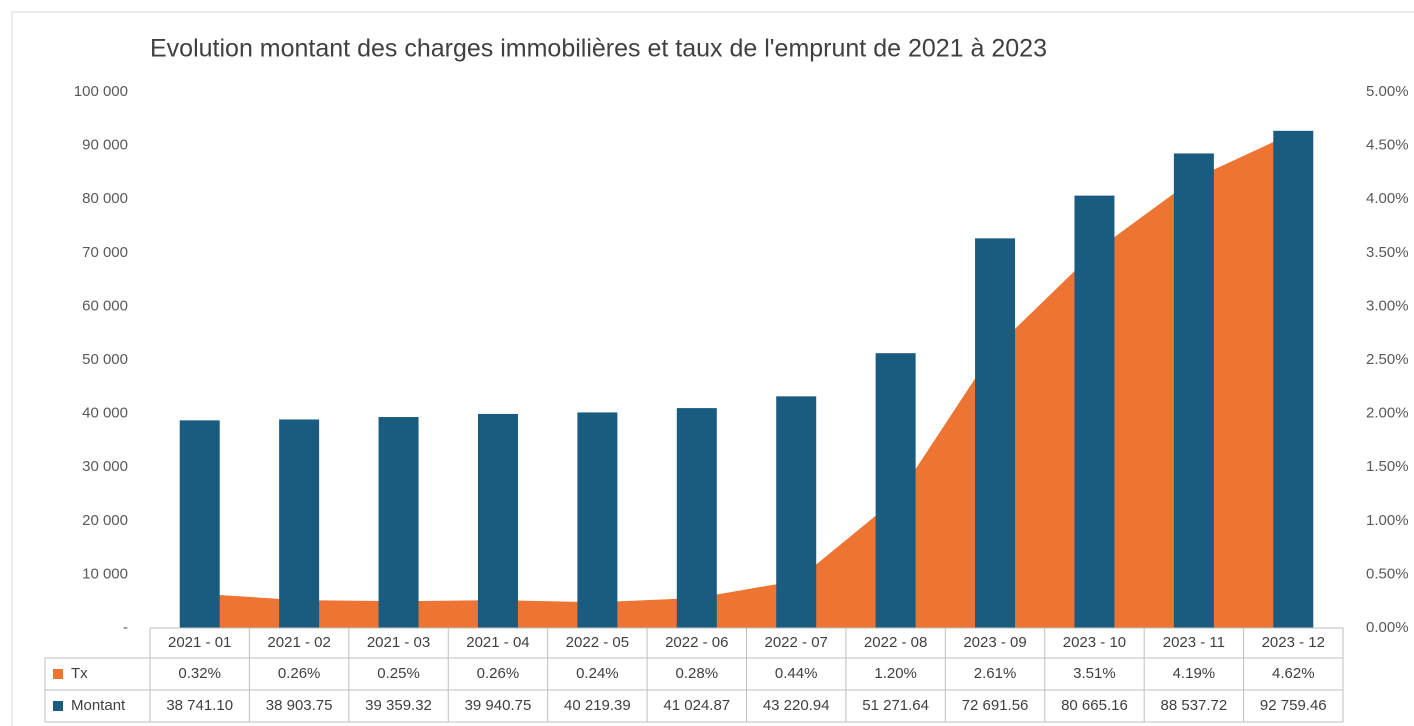 The height and width of the screenshot is (726, 1414). I want to click on data-label: 38 903.75, so click(299, 705).